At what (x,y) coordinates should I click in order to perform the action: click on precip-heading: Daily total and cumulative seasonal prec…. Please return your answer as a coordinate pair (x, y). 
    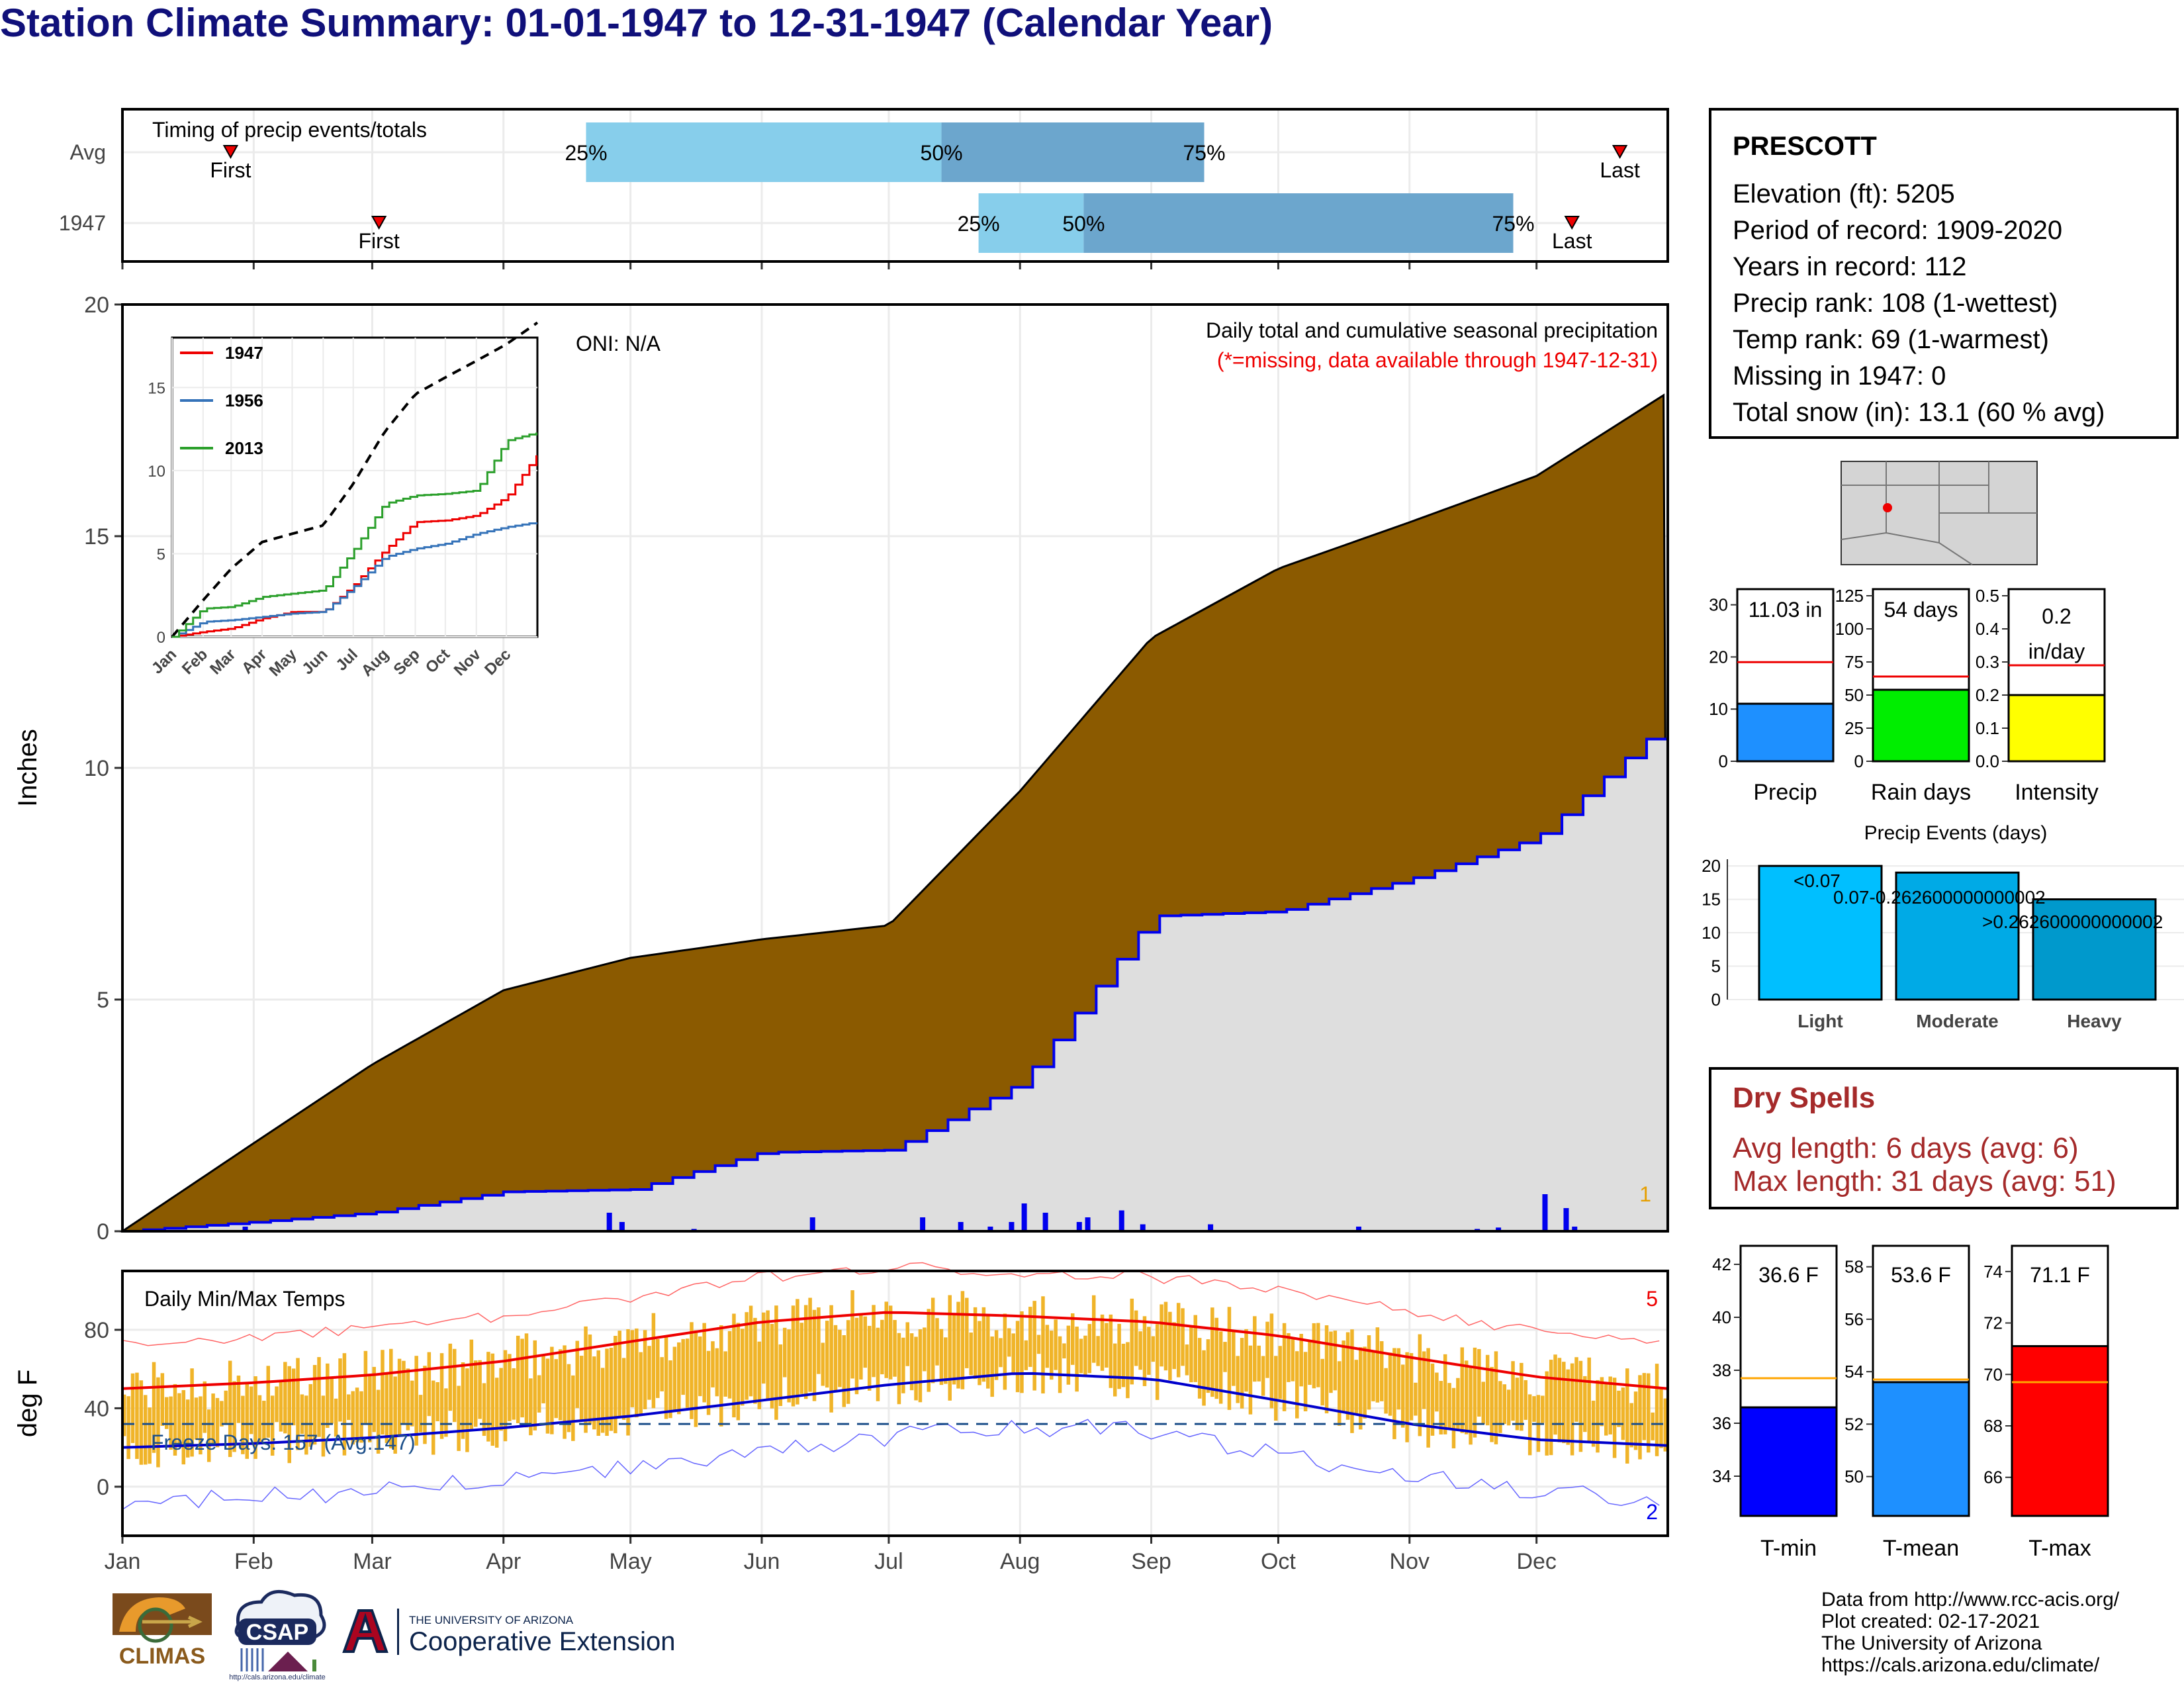
    Looking at the image, I should click on (1432, 330).